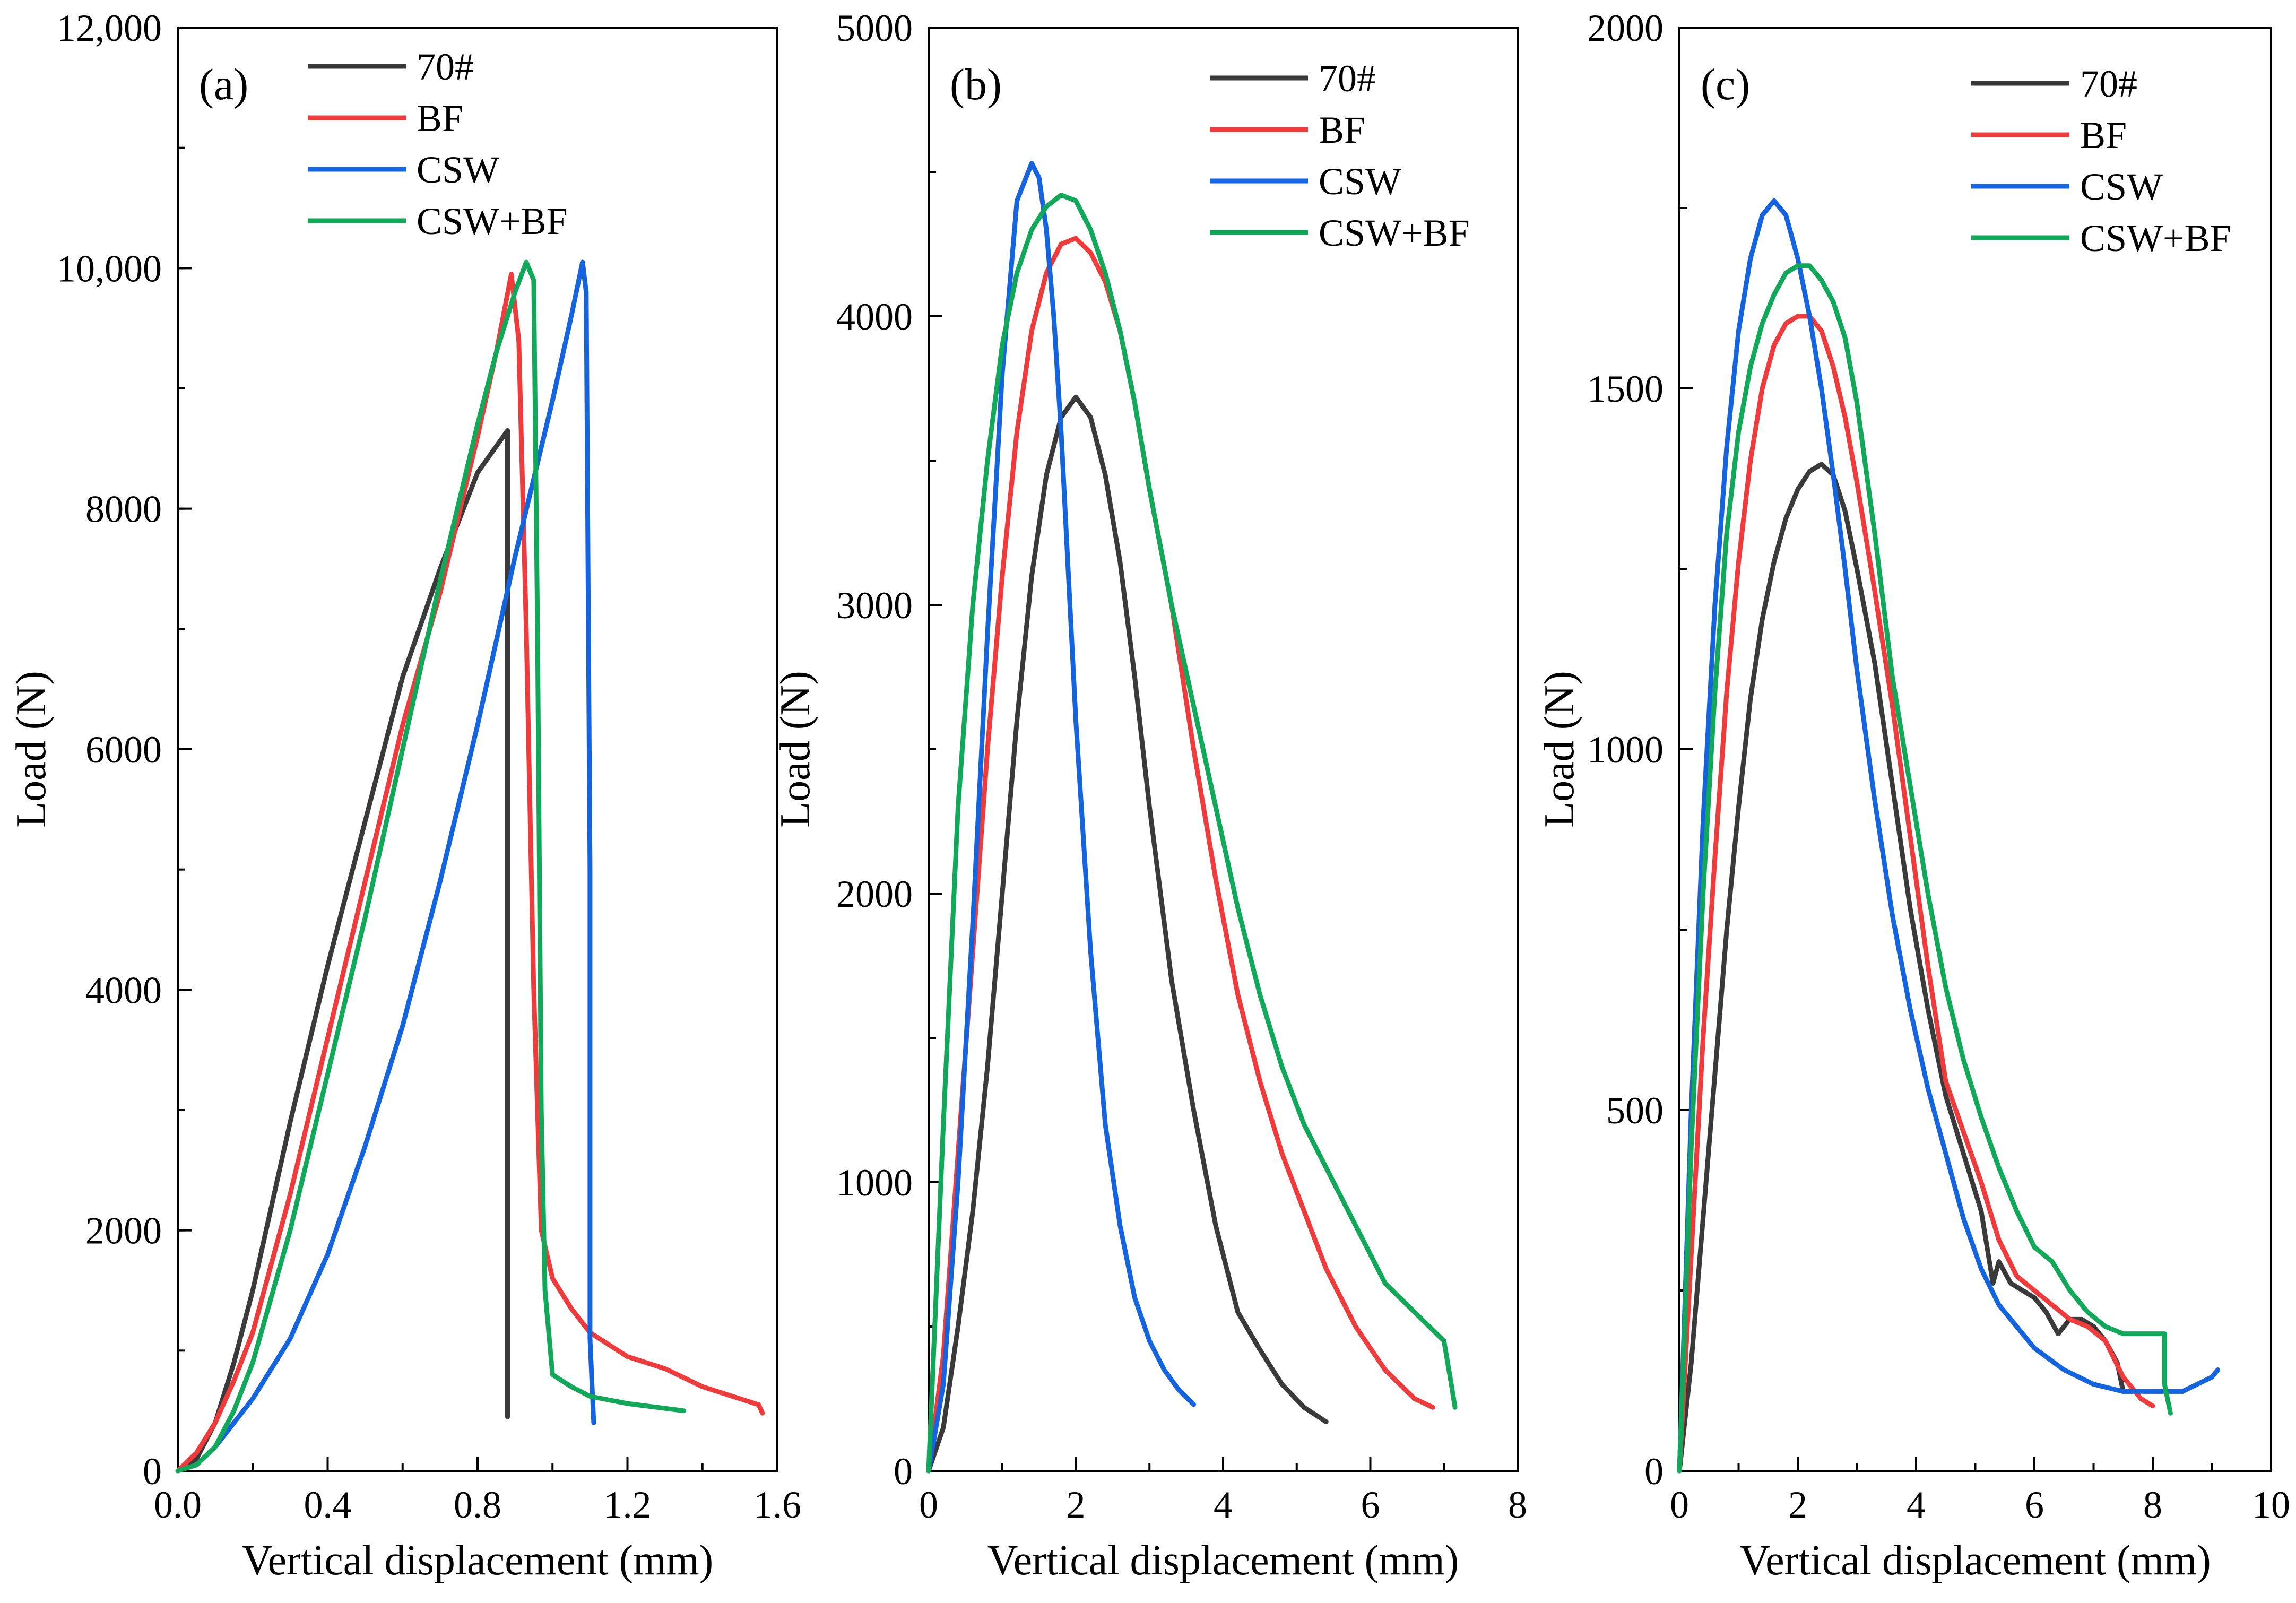  What do you see at coordinates (1634, 1110) in the screenshot?
I see `y-tick-label: 500` at bounding box center [1634, 1110].